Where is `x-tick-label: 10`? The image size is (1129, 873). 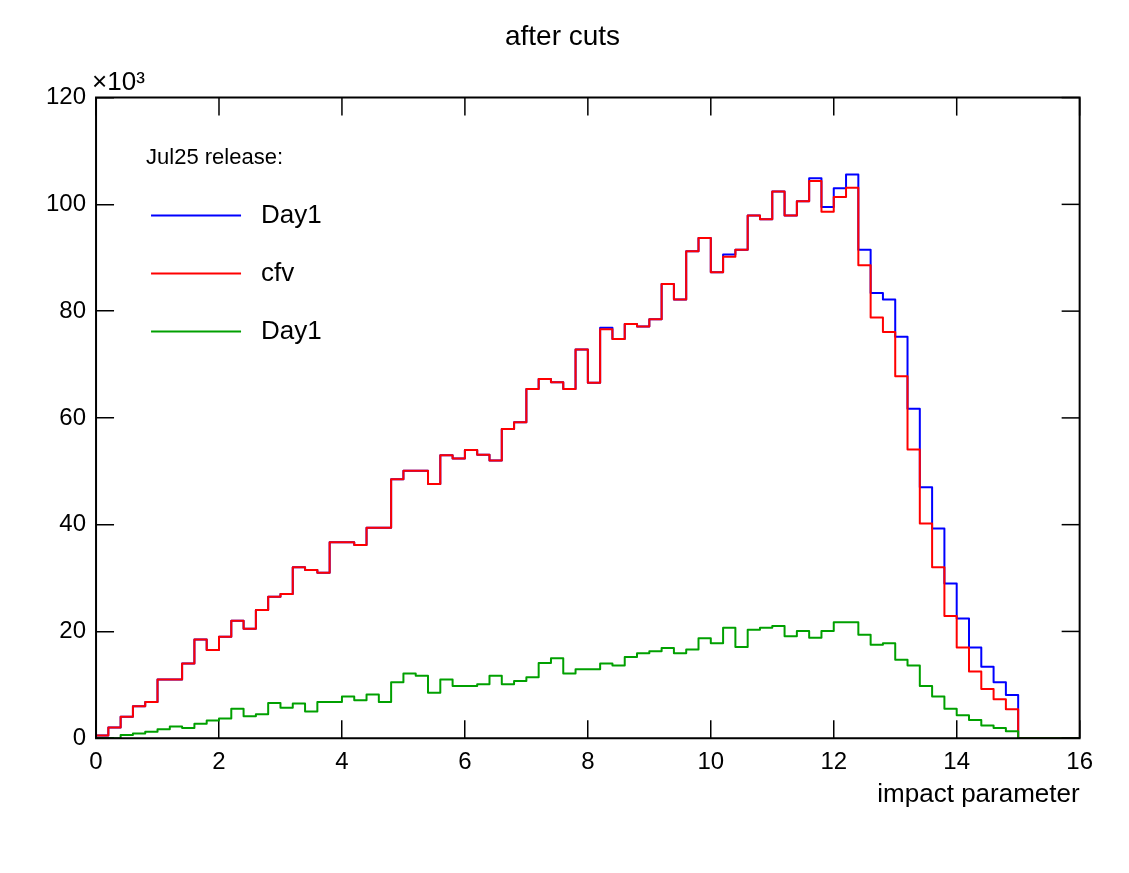 x-tick-label: 10 is located at coordinates (711, 761).